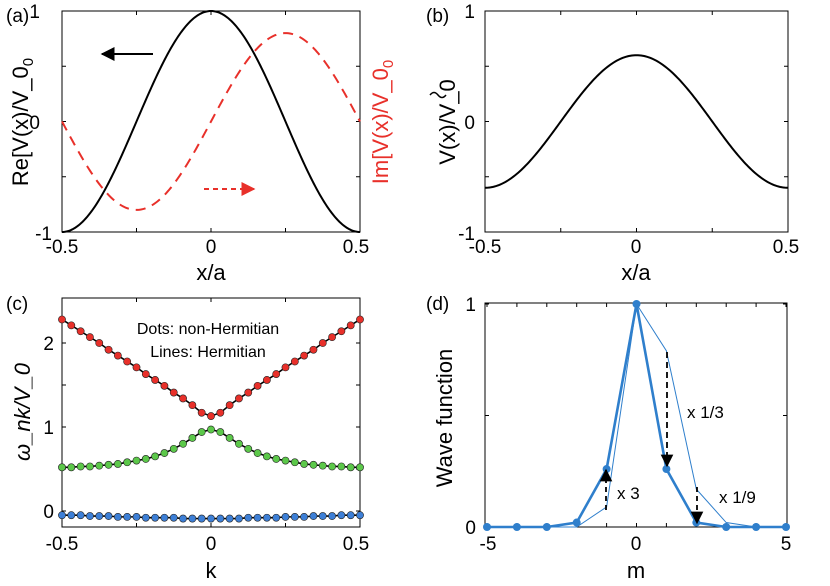  What do you see at coordinates (356, 544) in the screenshot?
I see `c-xtick-right: 0.5` at bounding box center [356, 544].